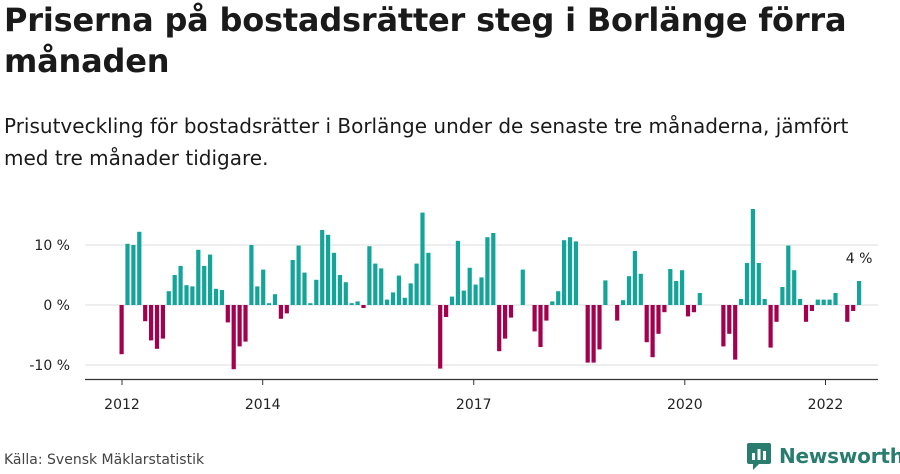 The image size is (900, 474). I want to click on newsworthy-logo-icon, so click(759, 456).